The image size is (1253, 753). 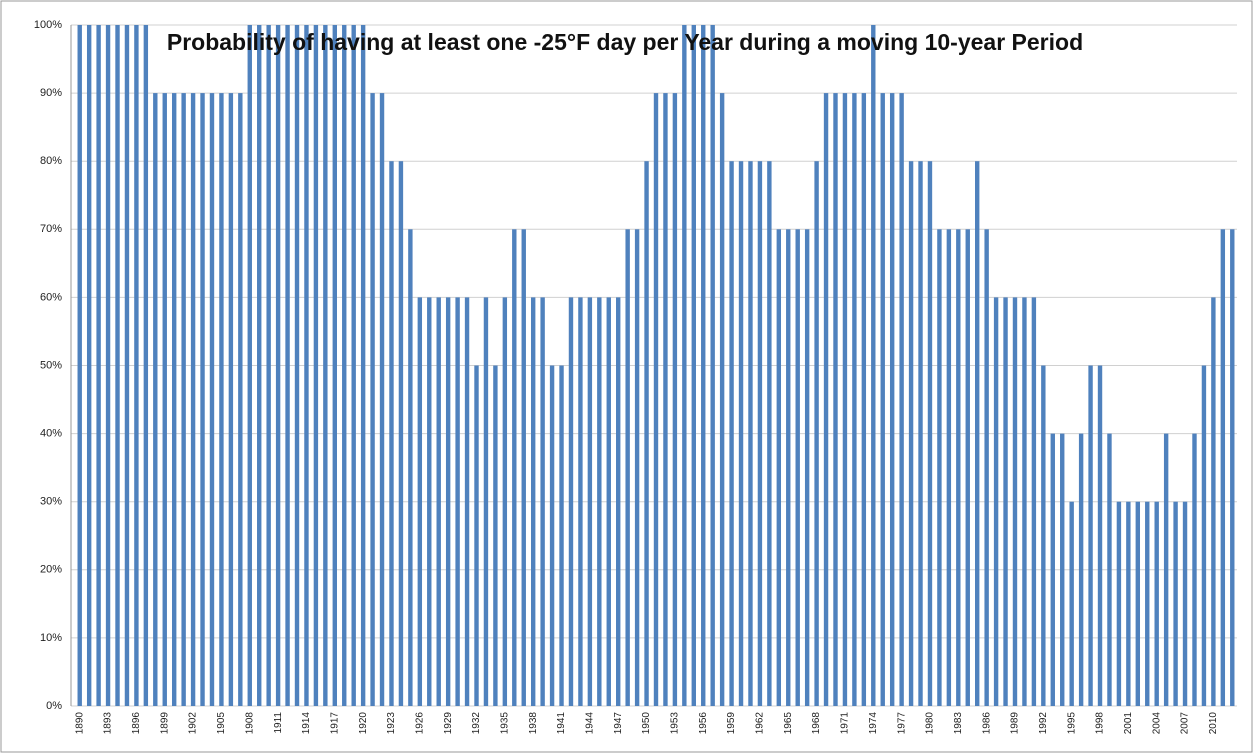 What do you see at coordinates (986, 723) in the screenshot?
I see `x-tick-label: 1986` at bounding box center [986, 723].